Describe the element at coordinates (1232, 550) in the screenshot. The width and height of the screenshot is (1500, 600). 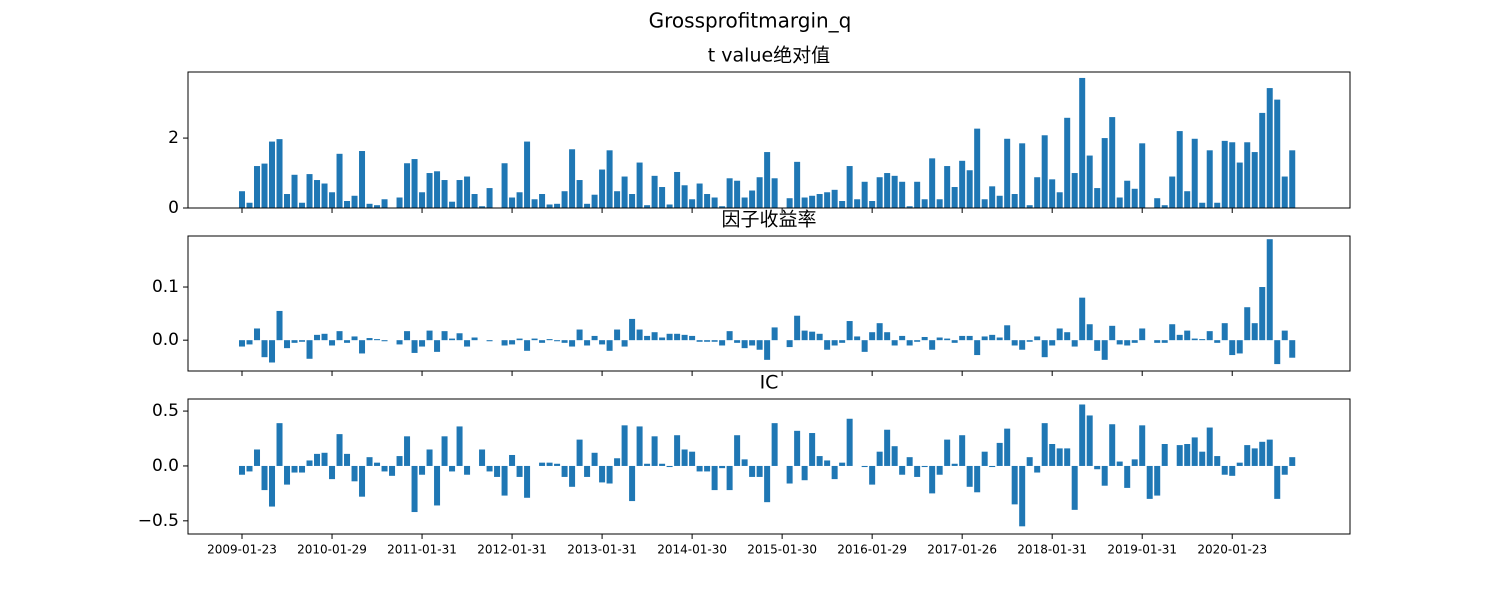
I see `x-tick-label: 2020-01-23` at that location.